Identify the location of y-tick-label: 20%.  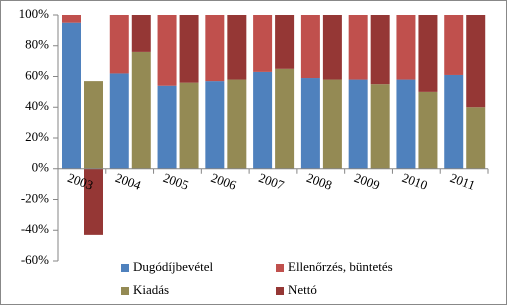
(37, 136).